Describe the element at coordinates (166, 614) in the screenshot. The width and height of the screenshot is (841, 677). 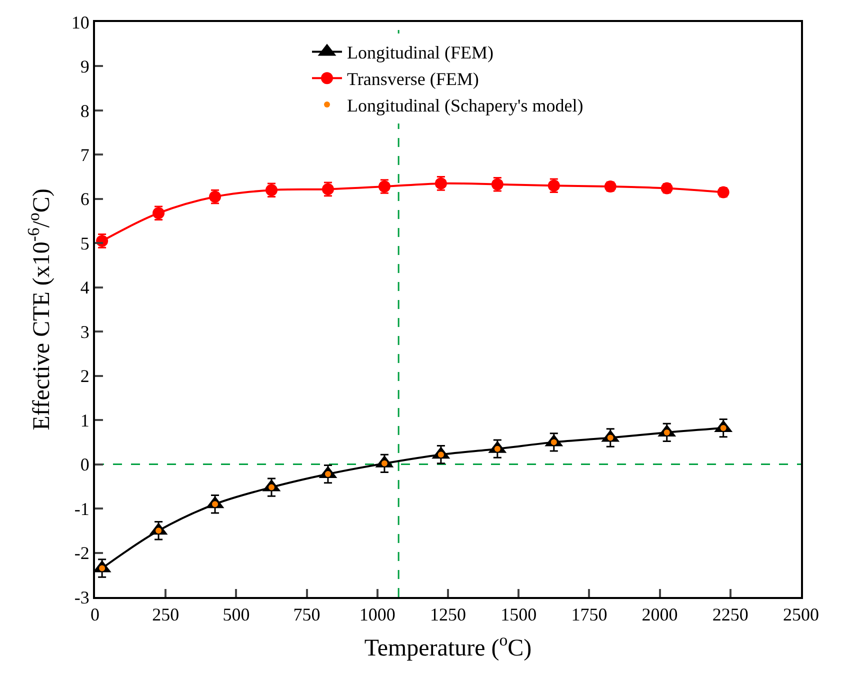
I see `x-tick-label: 250` at that location.